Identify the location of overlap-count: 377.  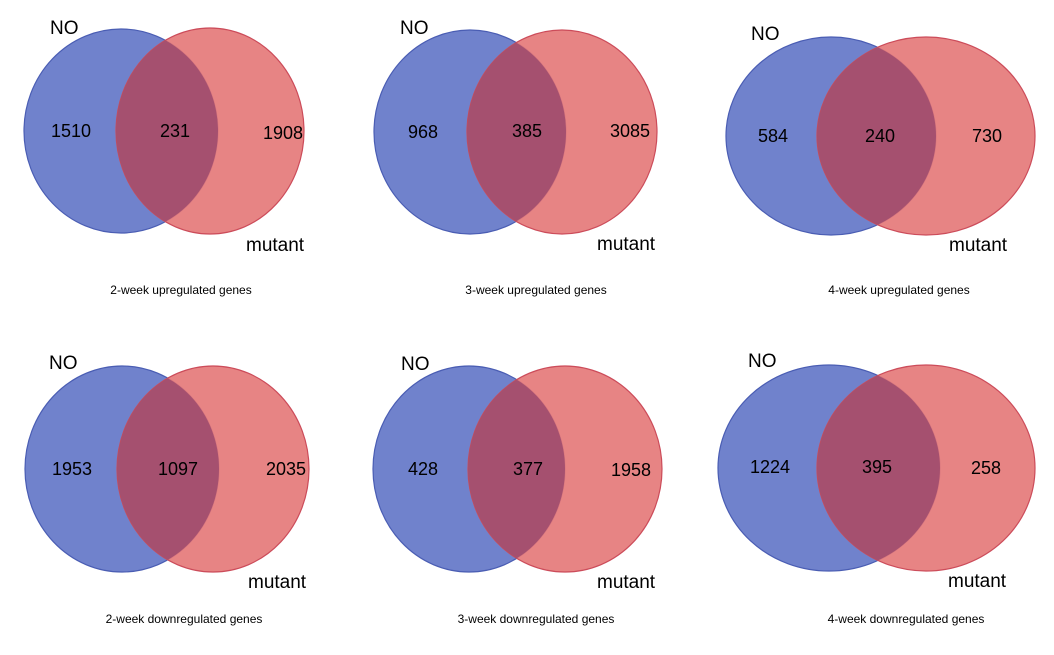
(528, 469).